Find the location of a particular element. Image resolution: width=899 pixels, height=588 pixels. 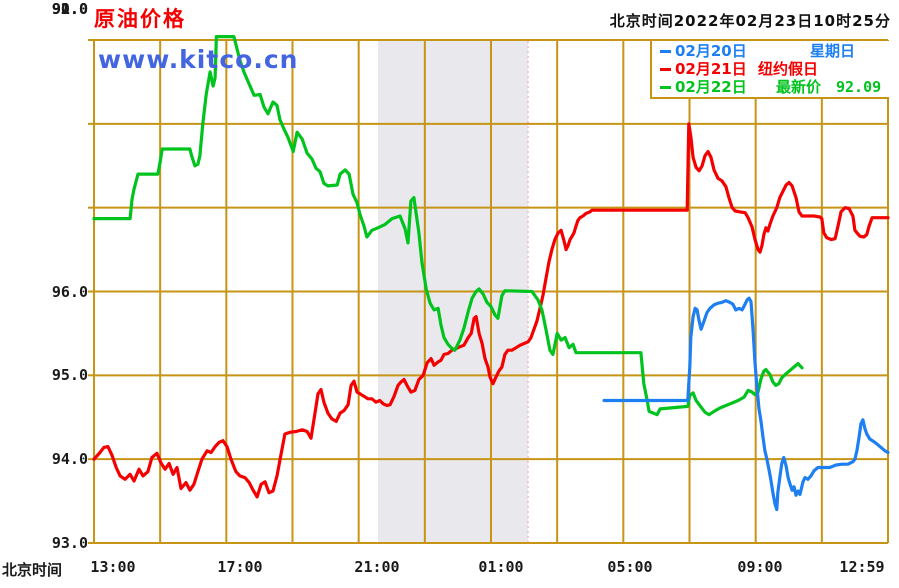

x-tick-label: 01:00 is located at coordinates (501, 567).